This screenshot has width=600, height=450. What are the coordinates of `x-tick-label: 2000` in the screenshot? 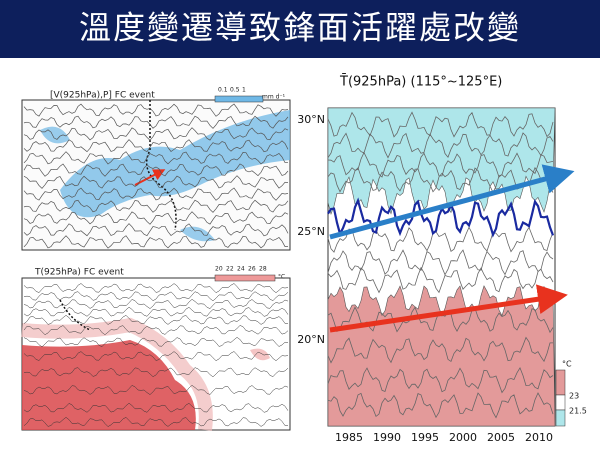 It's located at (463, 437).